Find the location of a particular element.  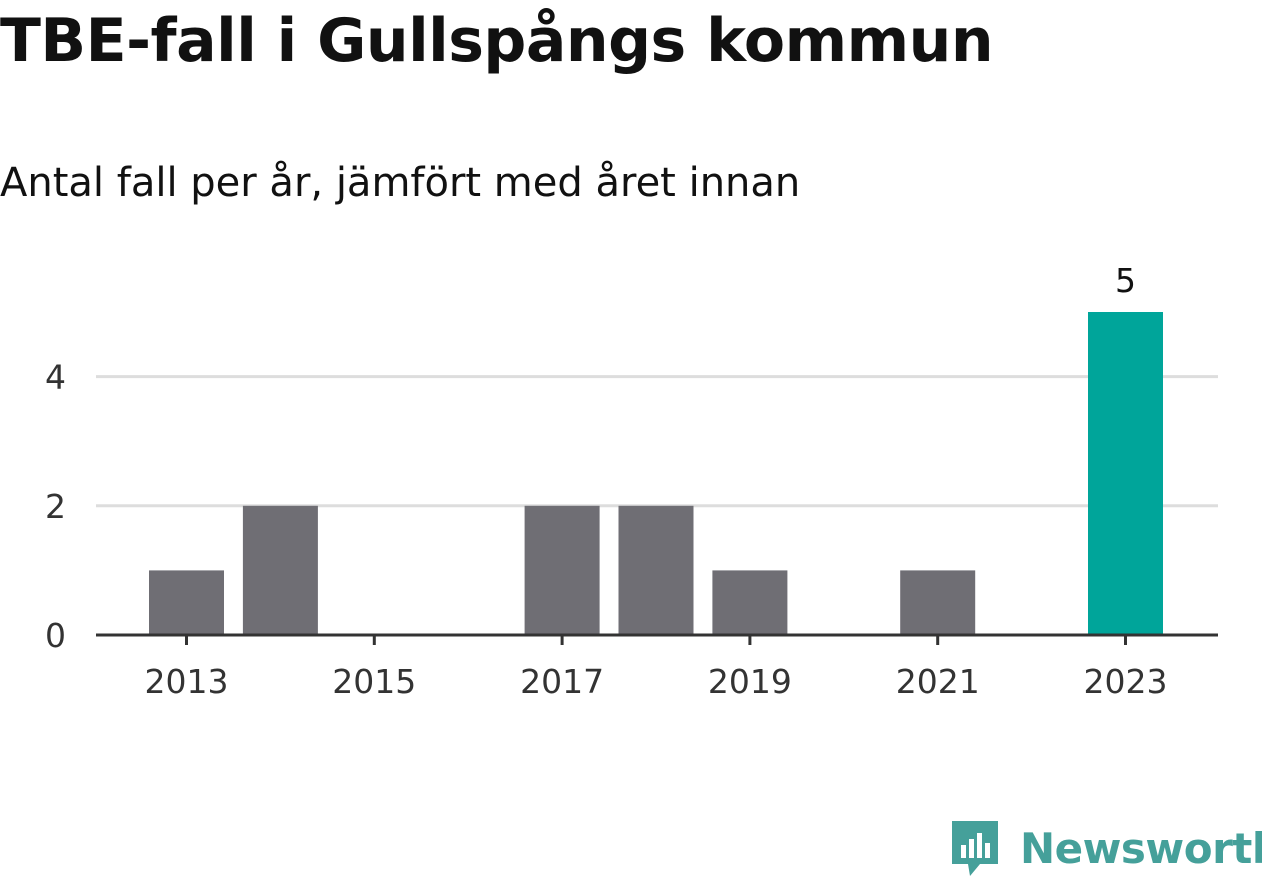

bar-2013 is located at coordinates (186, 602).